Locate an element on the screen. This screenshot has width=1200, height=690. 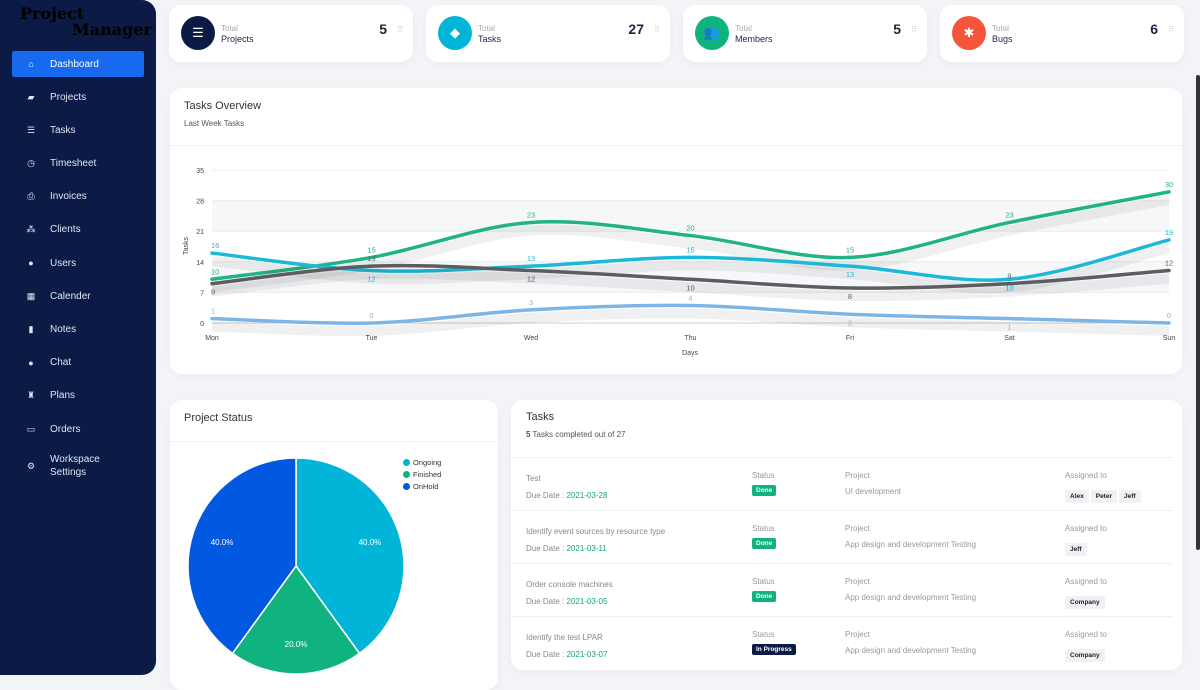
sidebar-item-label: Projects is located at coordinates (68, 97).